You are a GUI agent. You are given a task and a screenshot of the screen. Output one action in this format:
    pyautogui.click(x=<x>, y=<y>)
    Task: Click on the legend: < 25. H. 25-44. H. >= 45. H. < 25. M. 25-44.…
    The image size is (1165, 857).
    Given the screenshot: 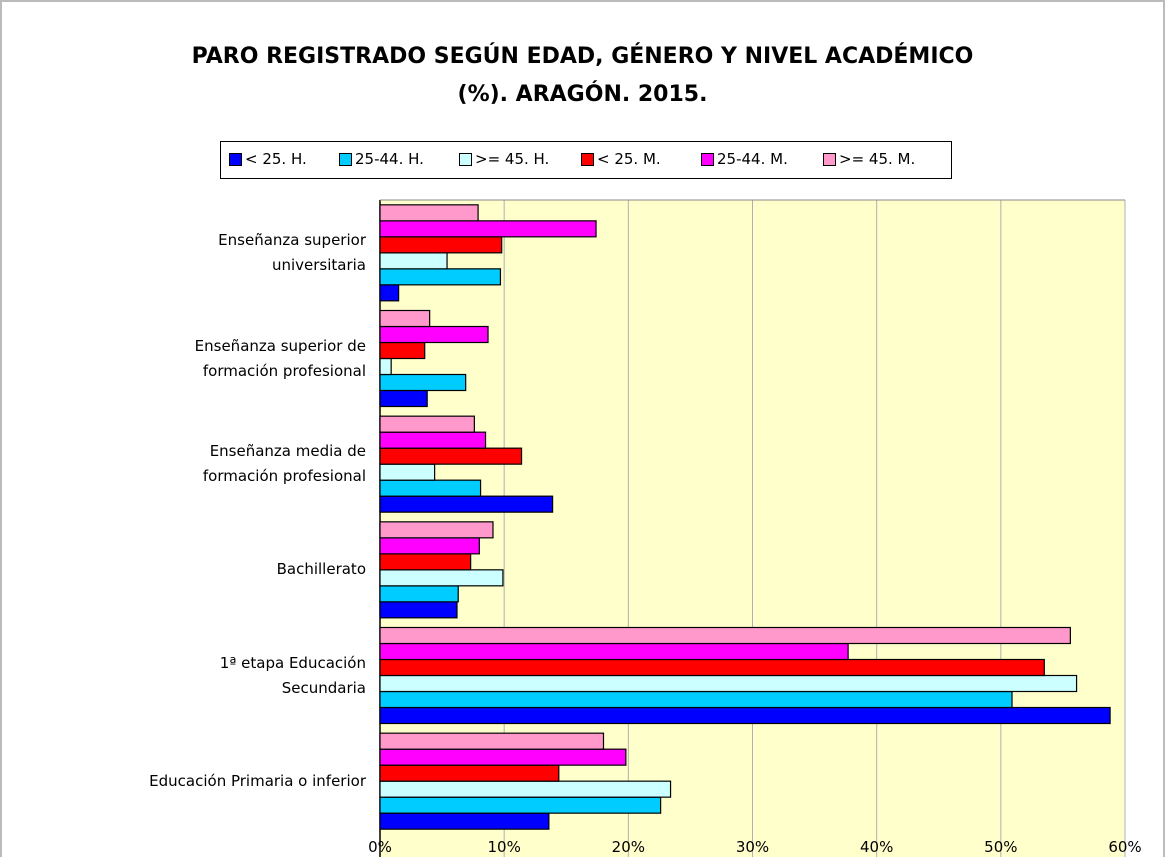 What is the action you would take?
    pyautogui.click(x=586, y=160)
    